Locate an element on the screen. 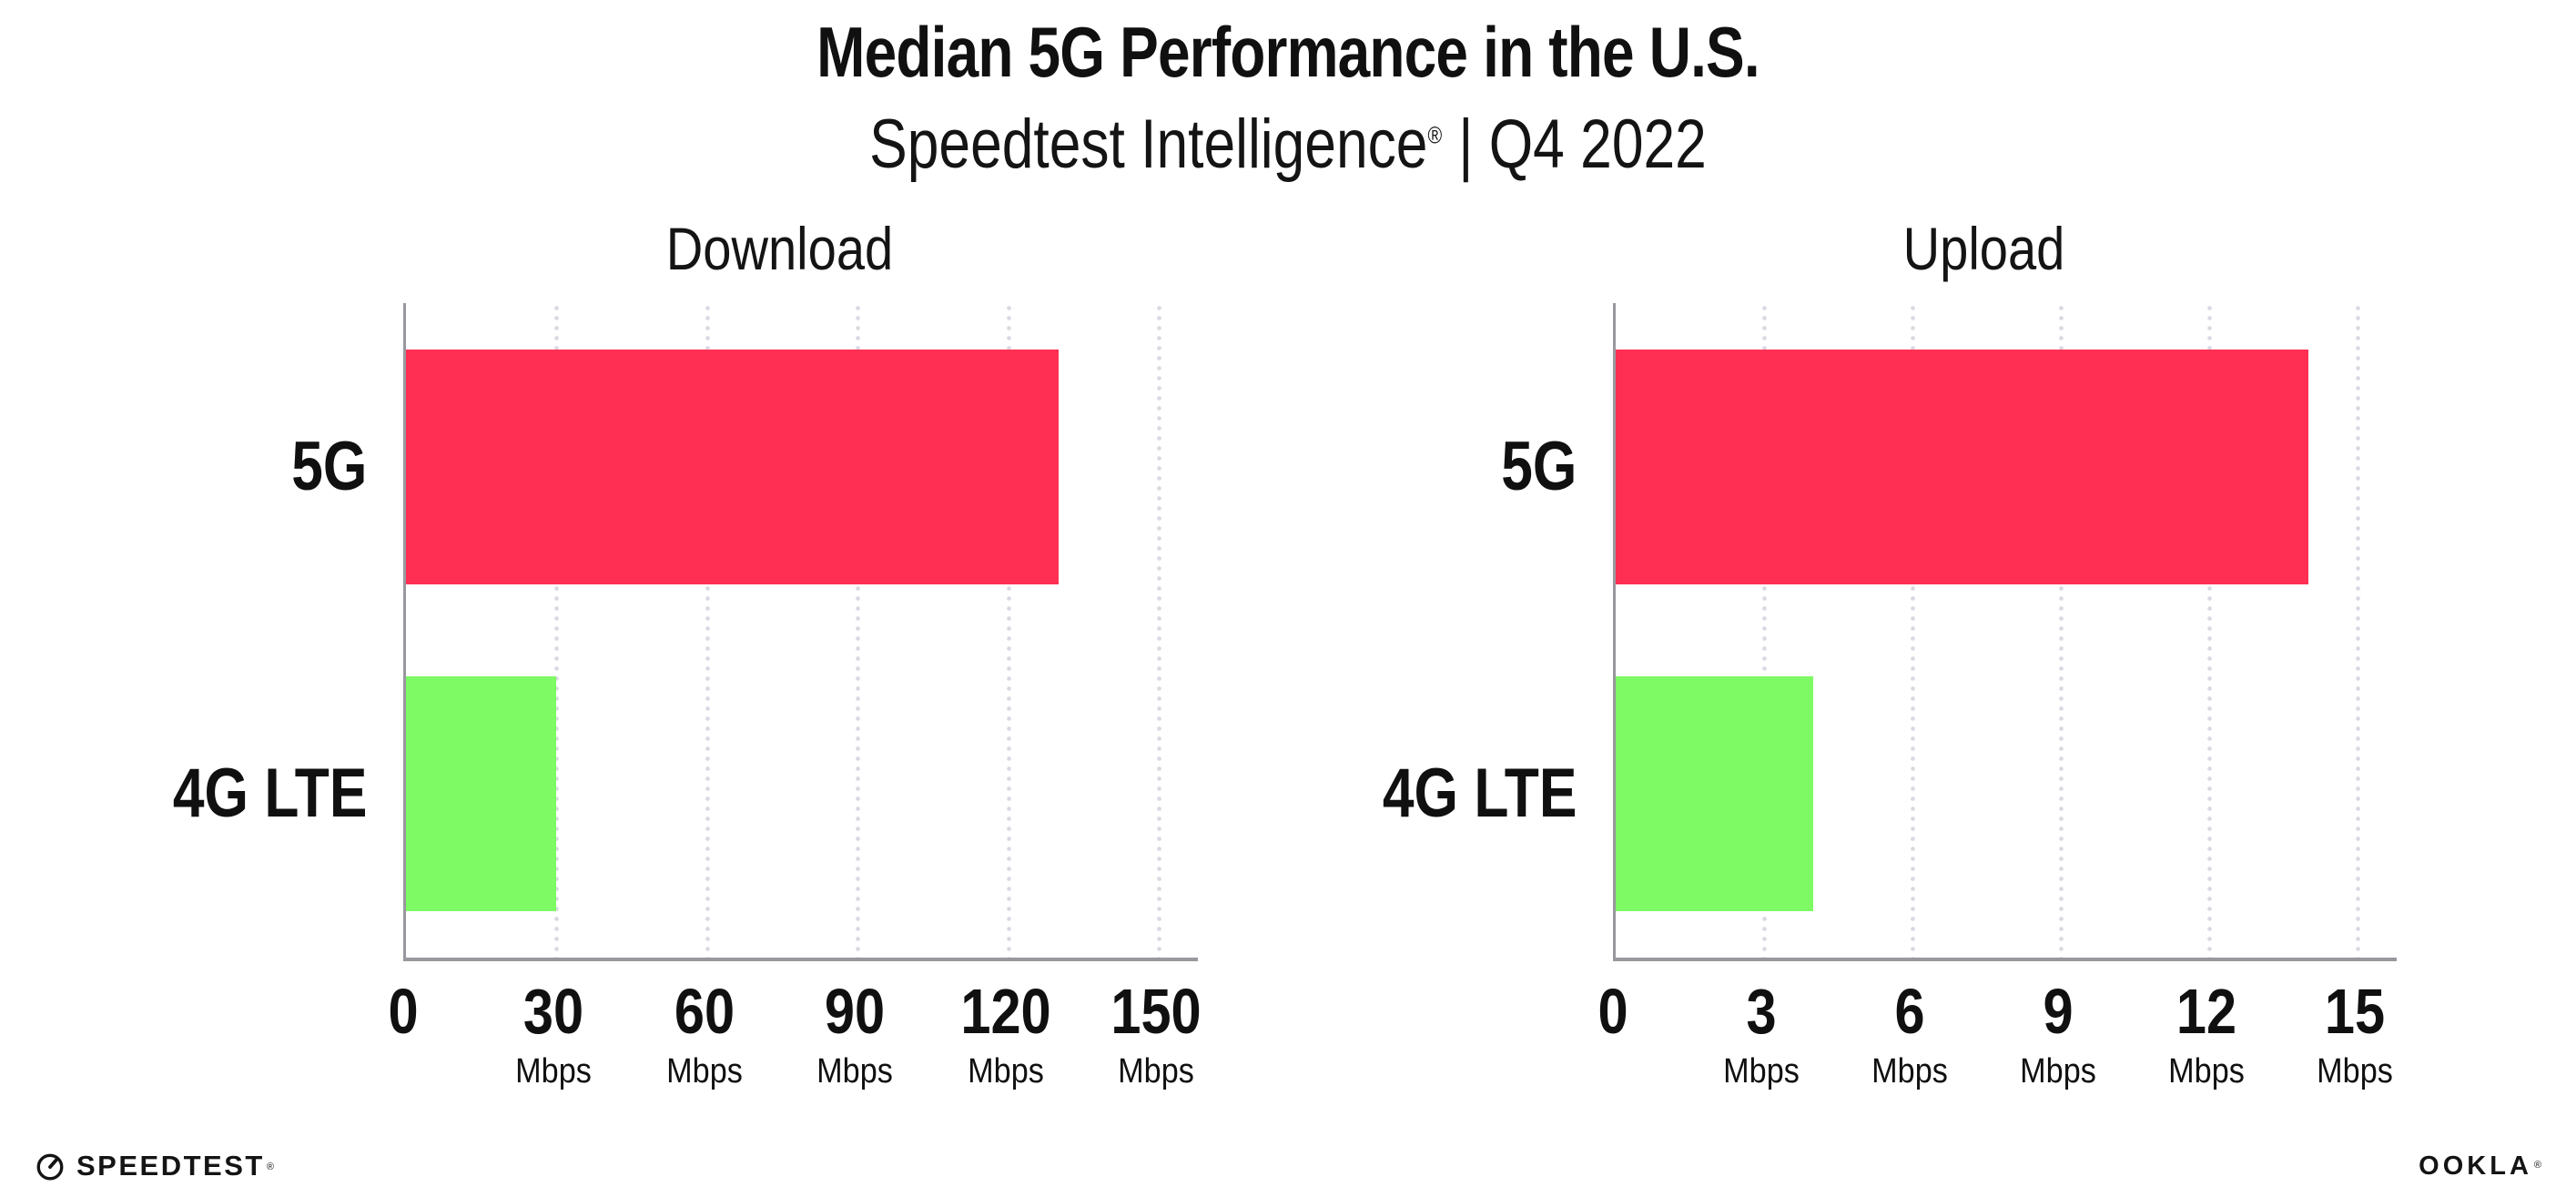 This screenshot has height=1197, width=2576. footer: SPEEDTEST ® OOKLA ® is located at coordinates (1288, 1166).